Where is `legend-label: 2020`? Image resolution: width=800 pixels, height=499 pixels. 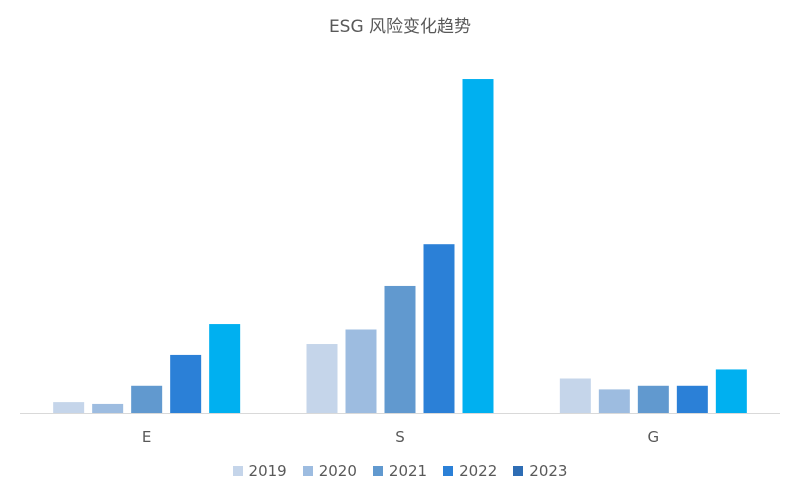
legend-label: 2020 is located at coordinates (337, 471).